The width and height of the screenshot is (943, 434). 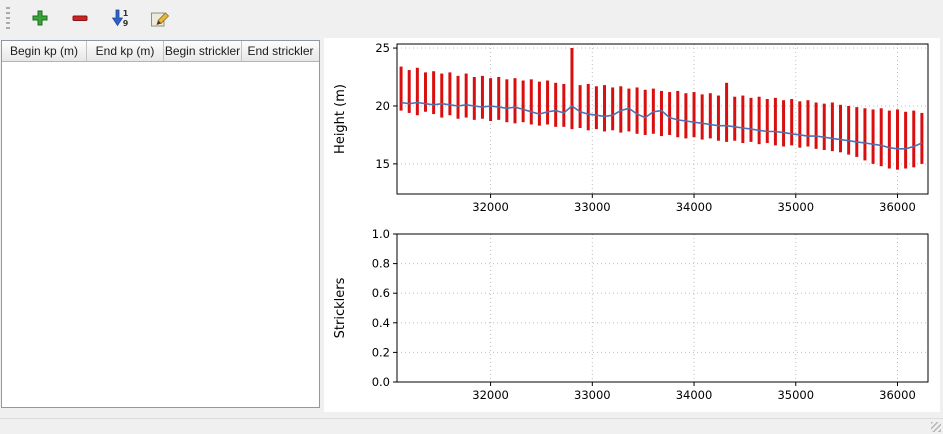 What do you see at coordinates (280, 51) in the screenshot?
I see `column-header-end-strickler: End strickler` at bounding box center [280, 51].